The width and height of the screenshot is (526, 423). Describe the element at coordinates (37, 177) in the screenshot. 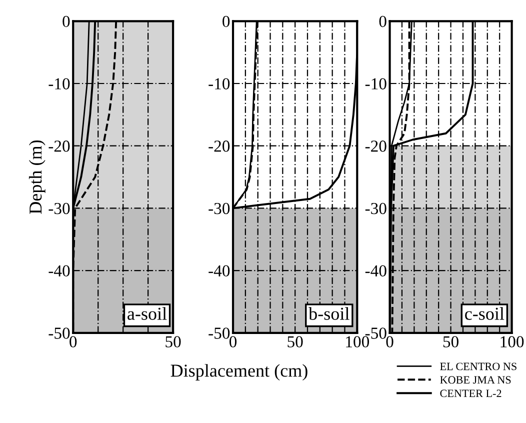

I see `y-axis-title: Depth (m)` at that location.